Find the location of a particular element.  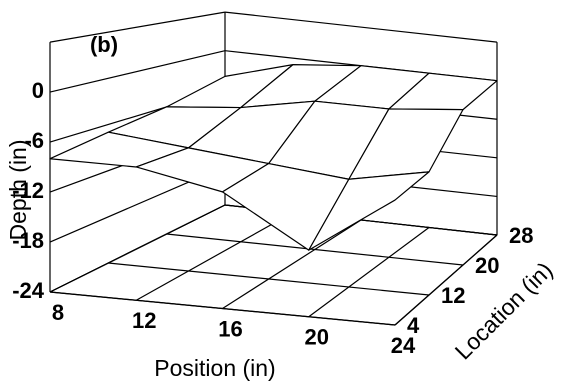

z-tick-label: -12 is located at coordinates (28, 190).